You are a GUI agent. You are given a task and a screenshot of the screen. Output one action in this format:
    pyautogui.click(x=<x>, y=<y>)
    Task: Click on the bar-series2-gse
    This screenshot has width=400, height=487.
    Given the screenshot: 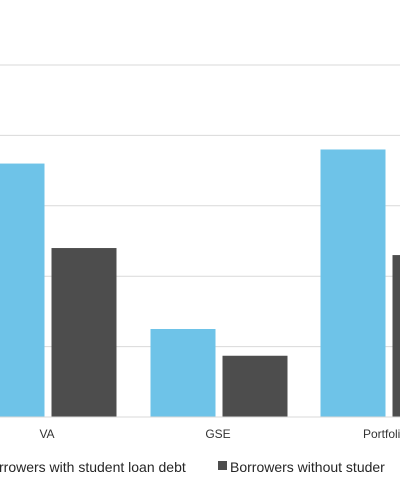 What is the action you would take?
    pyautogui.click(x=255, y=386)
    